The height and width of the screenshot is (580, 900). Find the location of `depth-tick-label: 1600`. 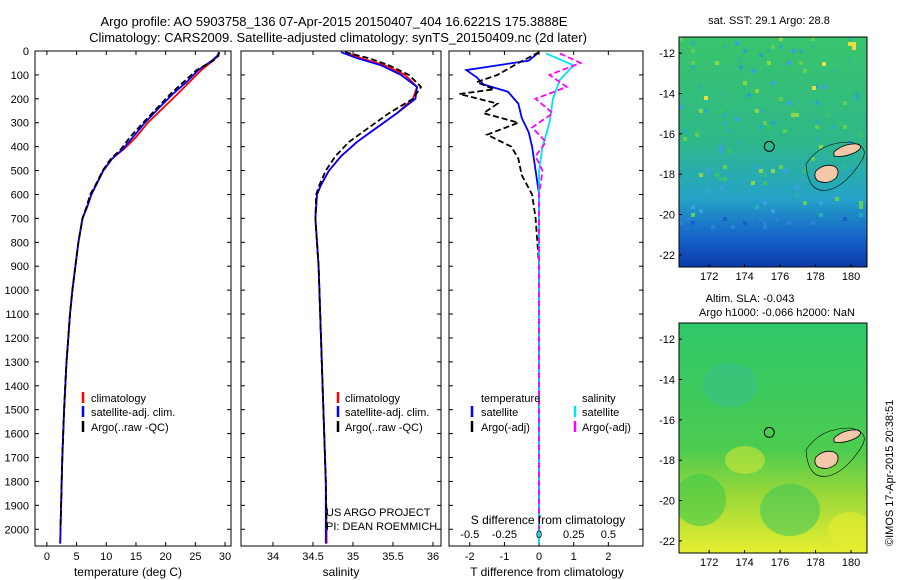

depth-tick-label: 1600 is located at coordinates (17, 435).